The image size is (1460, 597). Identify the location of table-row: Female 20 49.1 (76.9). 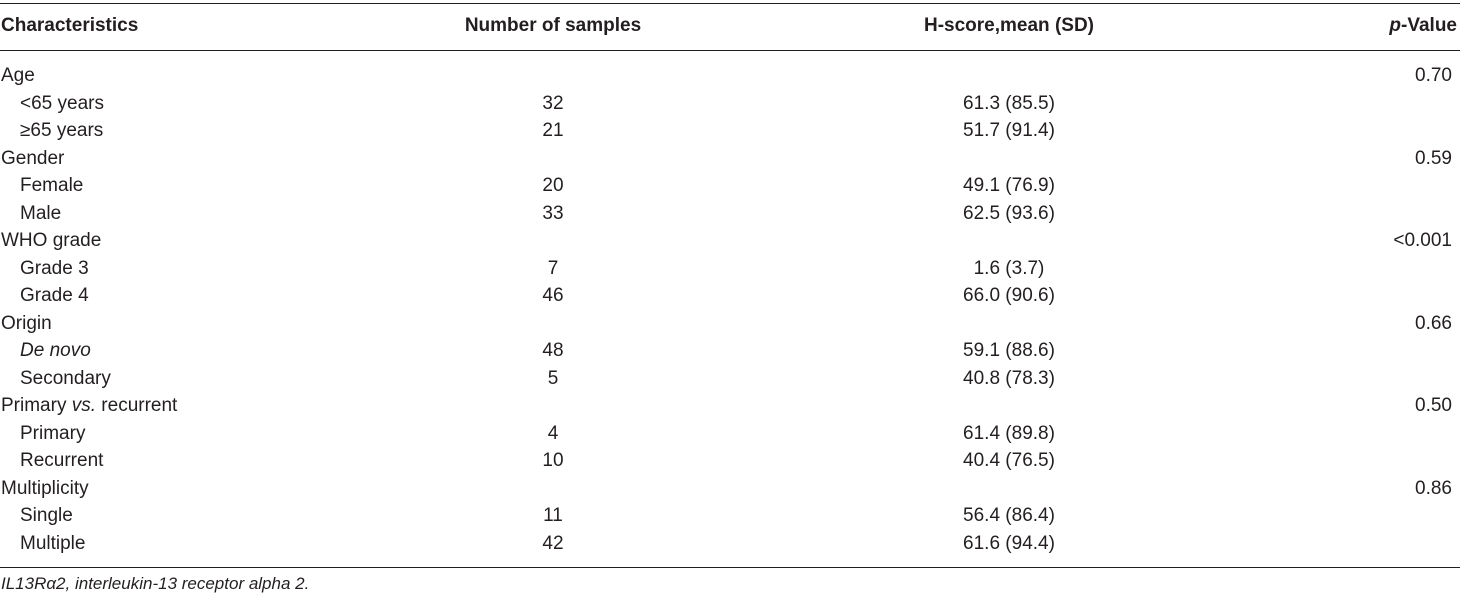
(730, 185).